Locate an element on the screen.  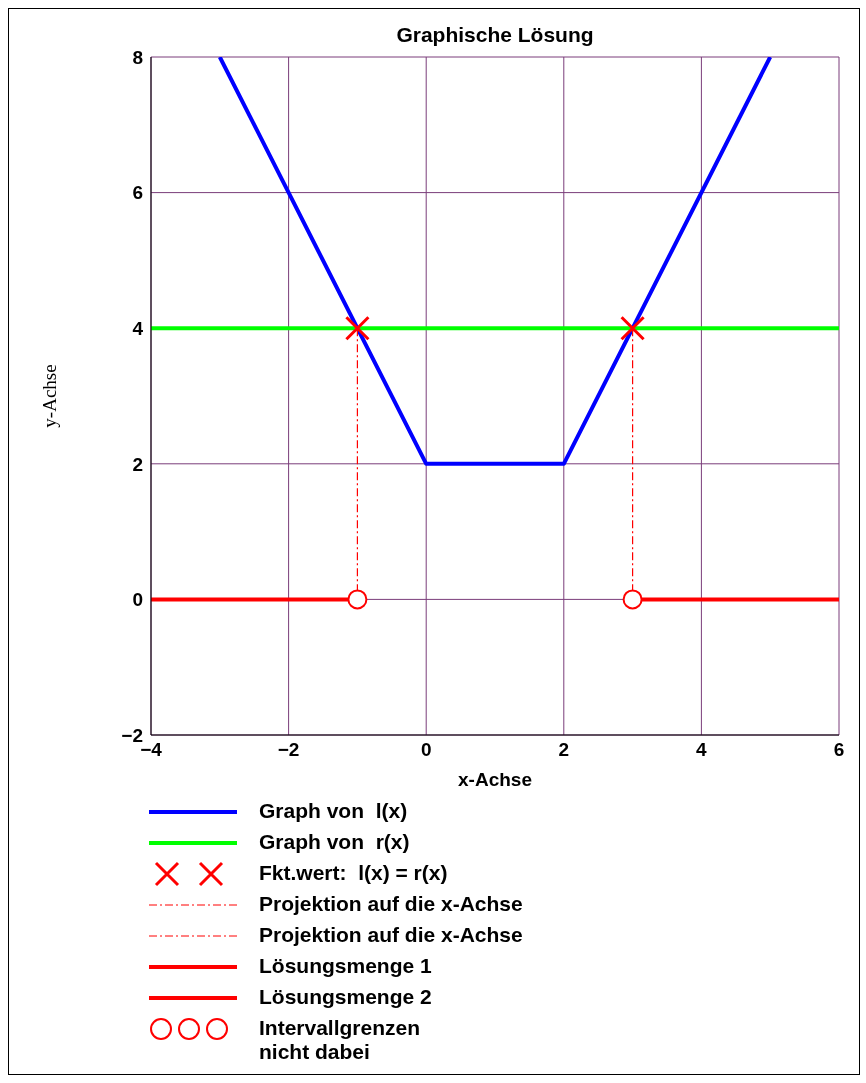
y-tick-label: −2 is located at coordinates (132, 735).